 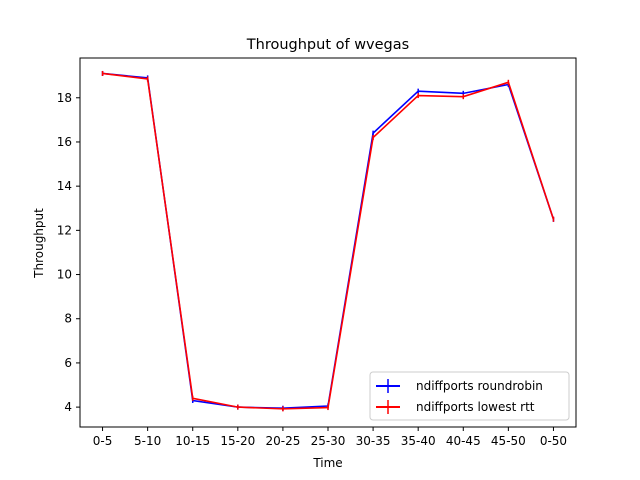 I want to click on y-tick-label: 8, so click(x=68, y=319).